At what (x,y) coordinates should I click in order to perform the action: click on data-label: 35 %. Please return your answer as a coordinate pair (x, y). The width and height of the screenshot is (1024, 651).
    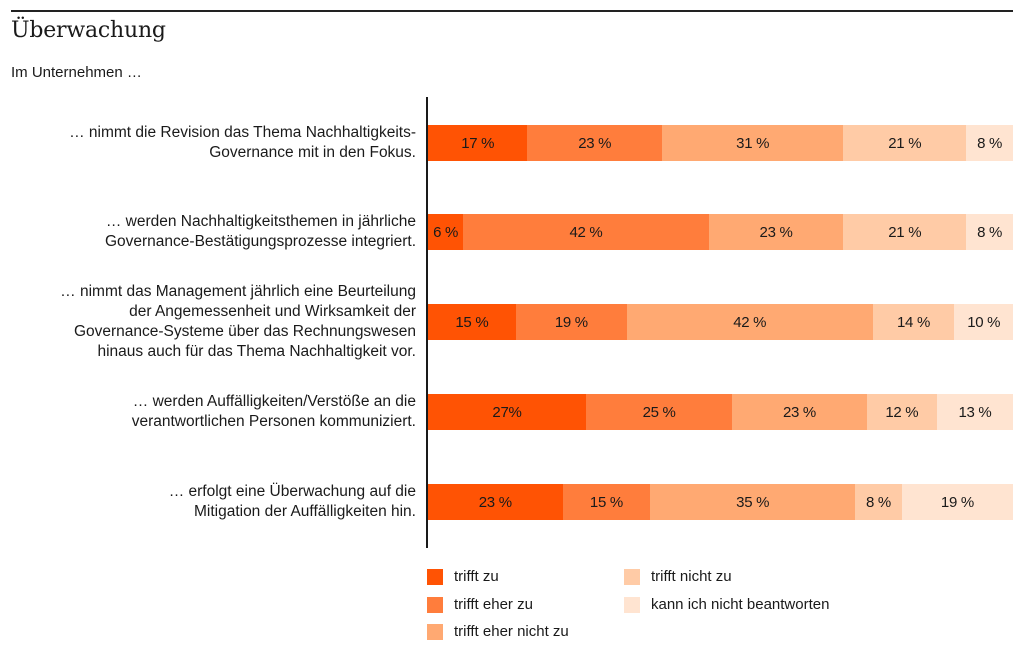
    Looking at the image, I should click on (753, 502).